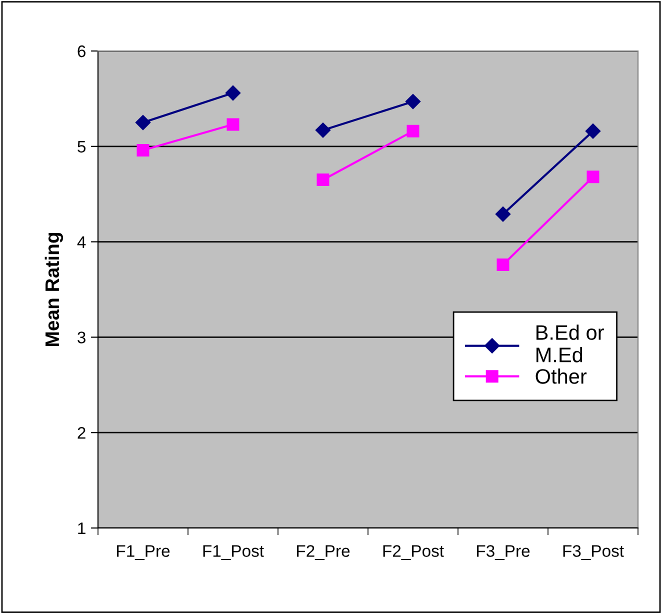 The image size is (662, 614). Describe the element at coordinates (593, 552) in the screenshot. I see `x-tick-label: F3_Post` at that location.